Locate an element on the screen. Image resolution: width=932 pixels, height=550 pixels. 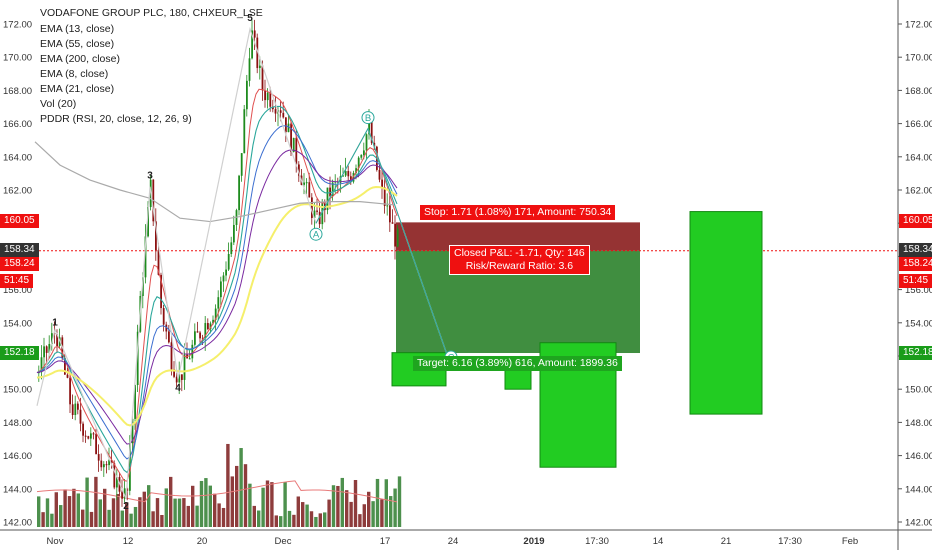
indicator-ema55: EMA (55, close) is located at coordinates (77, 44).